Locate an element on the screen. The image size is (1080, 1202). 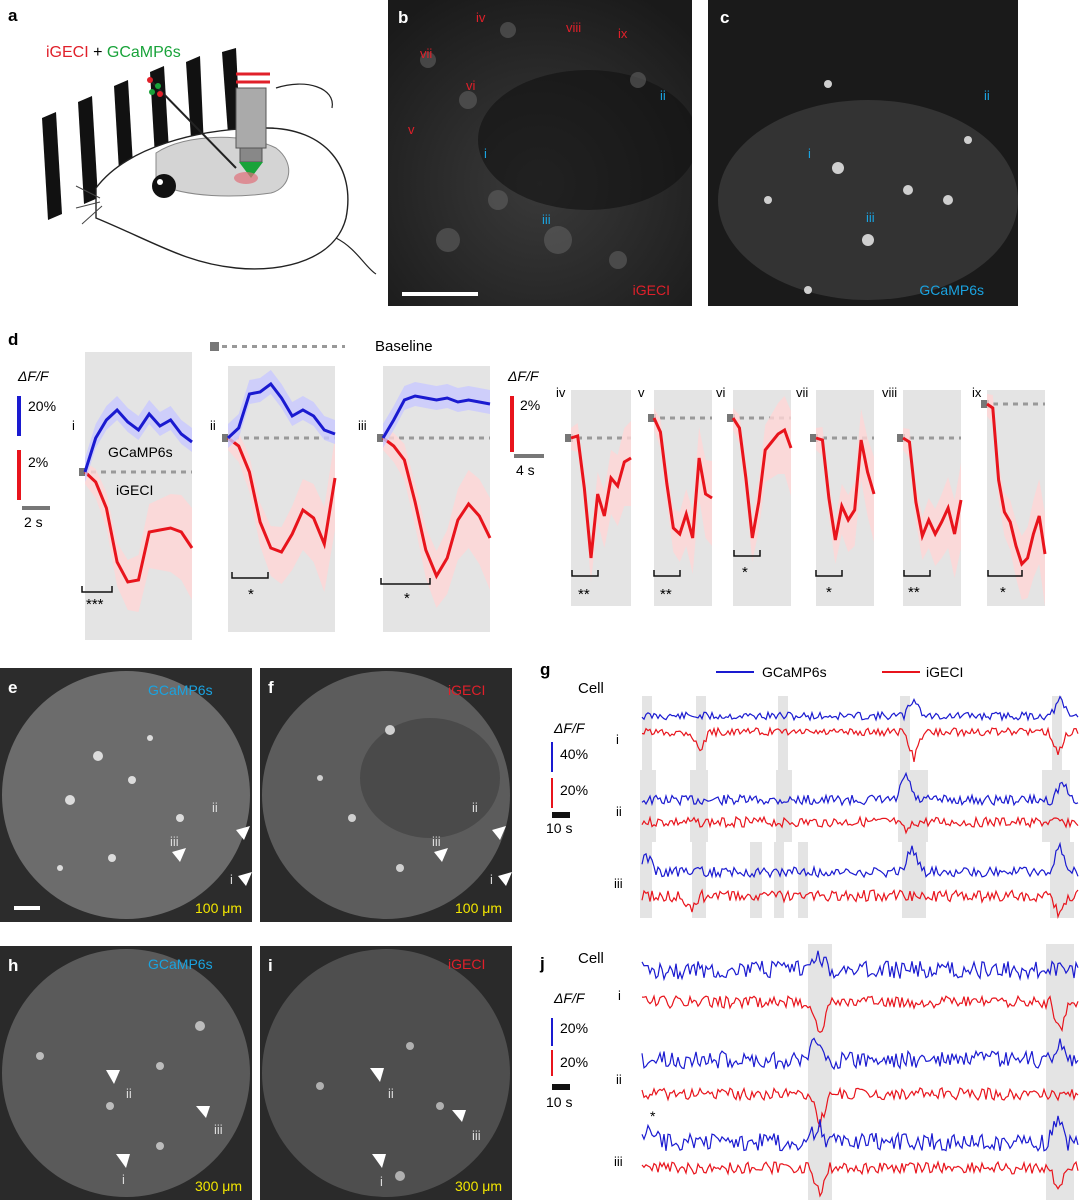
marker-i-i: i is located at coordinates (381, 1181).